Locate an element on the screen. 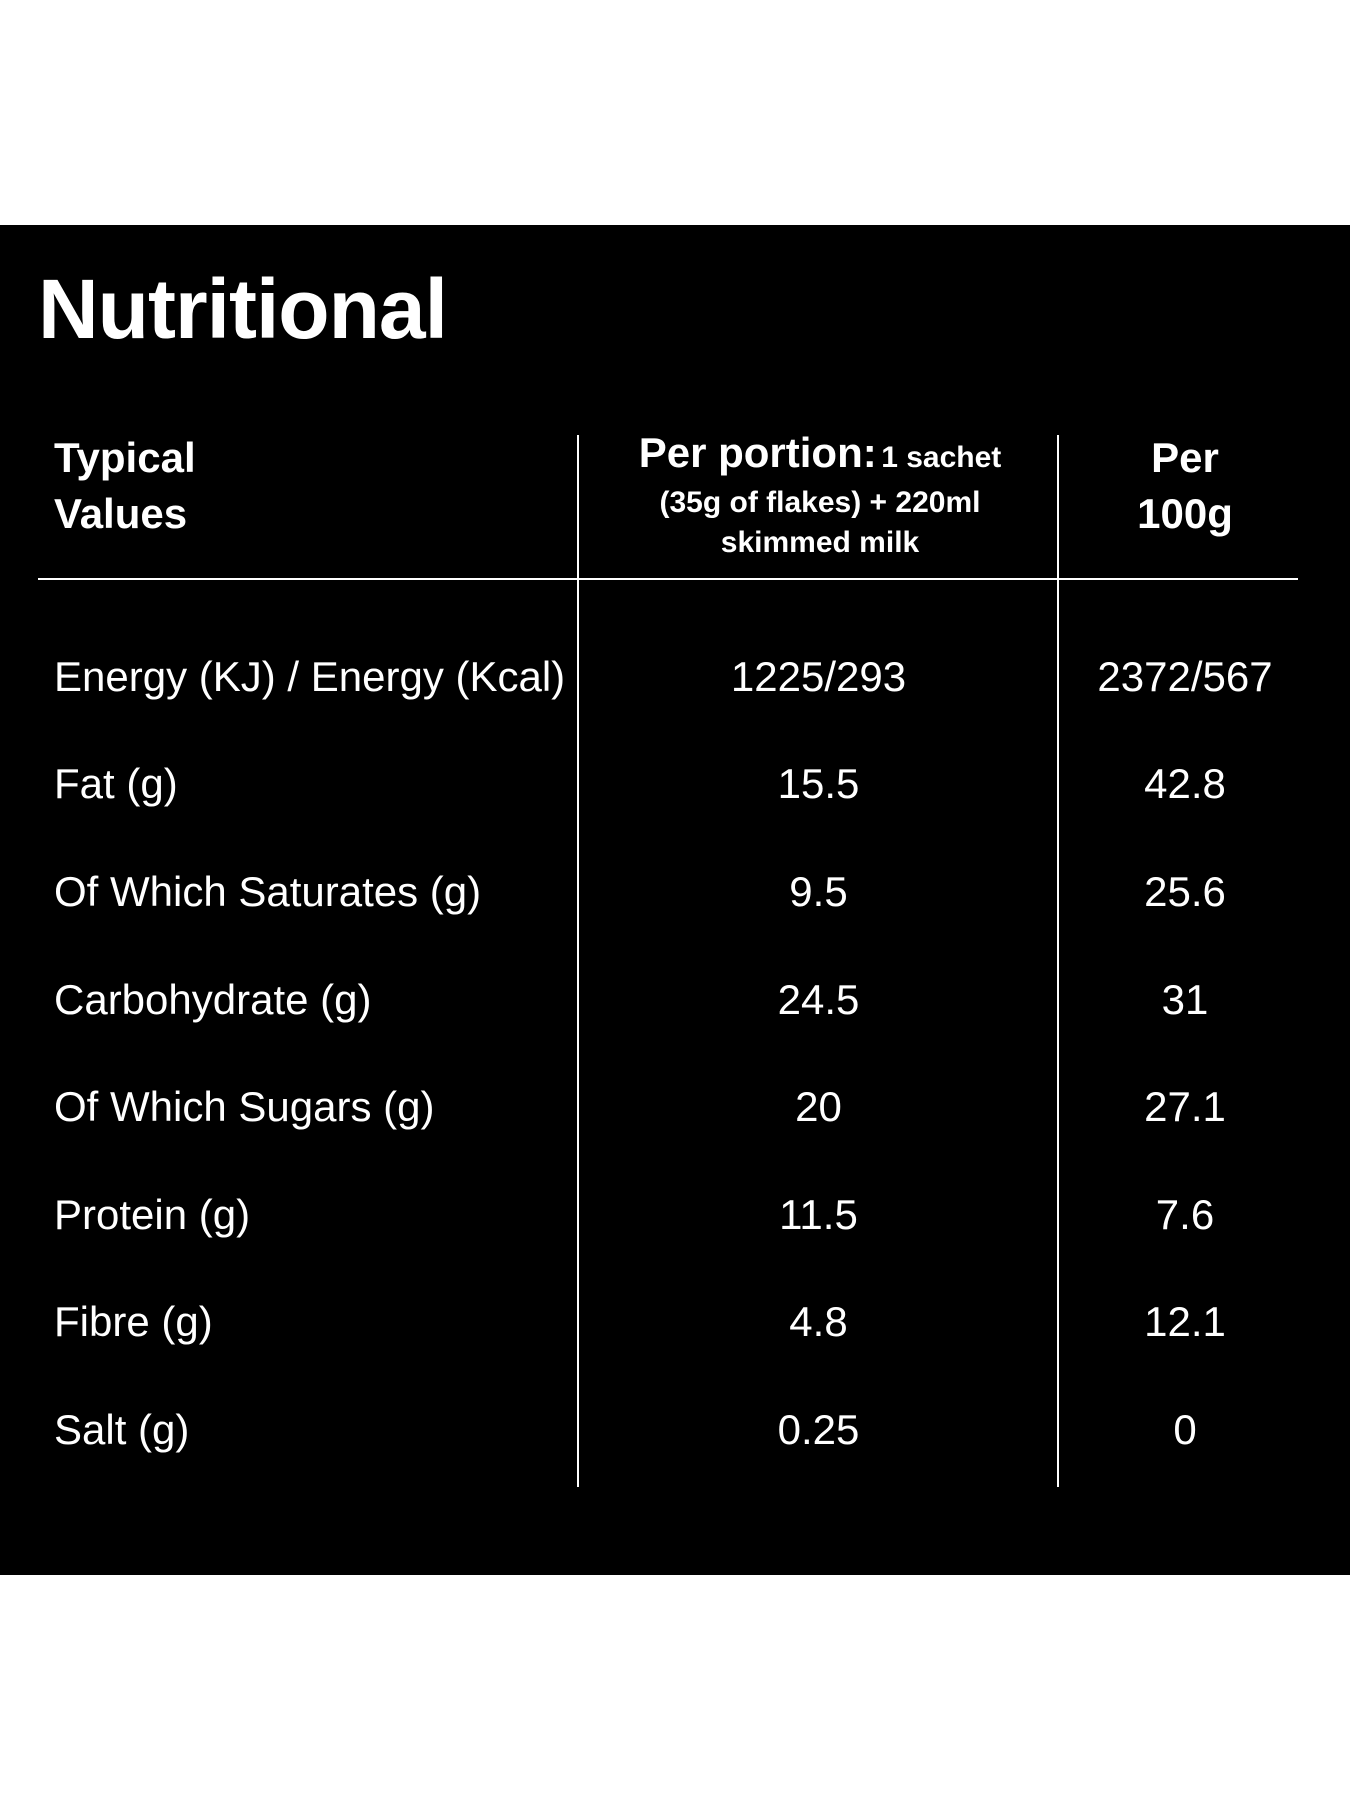  row-label: Energy (KJ) / Energy (Kcal) is located at coordinates (310, 676).